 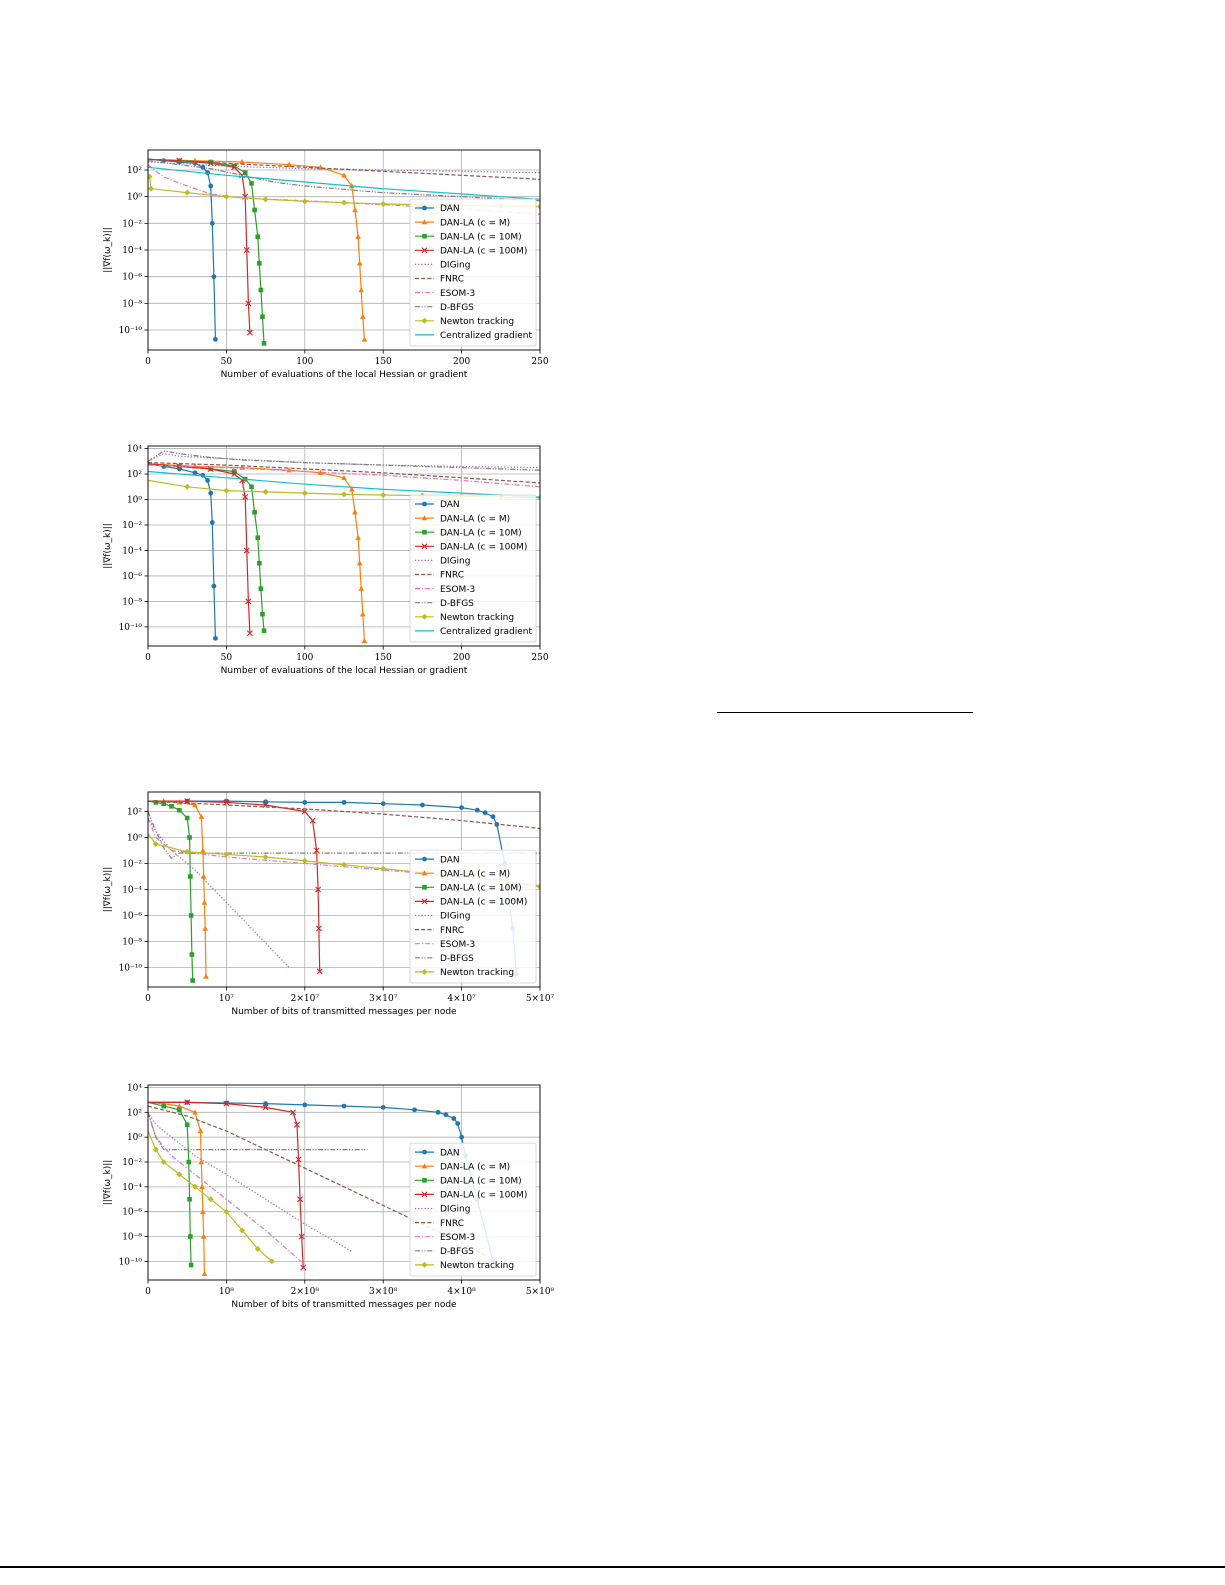 I want to click on legend-item: FNRC, so click(x=439, y=1224).